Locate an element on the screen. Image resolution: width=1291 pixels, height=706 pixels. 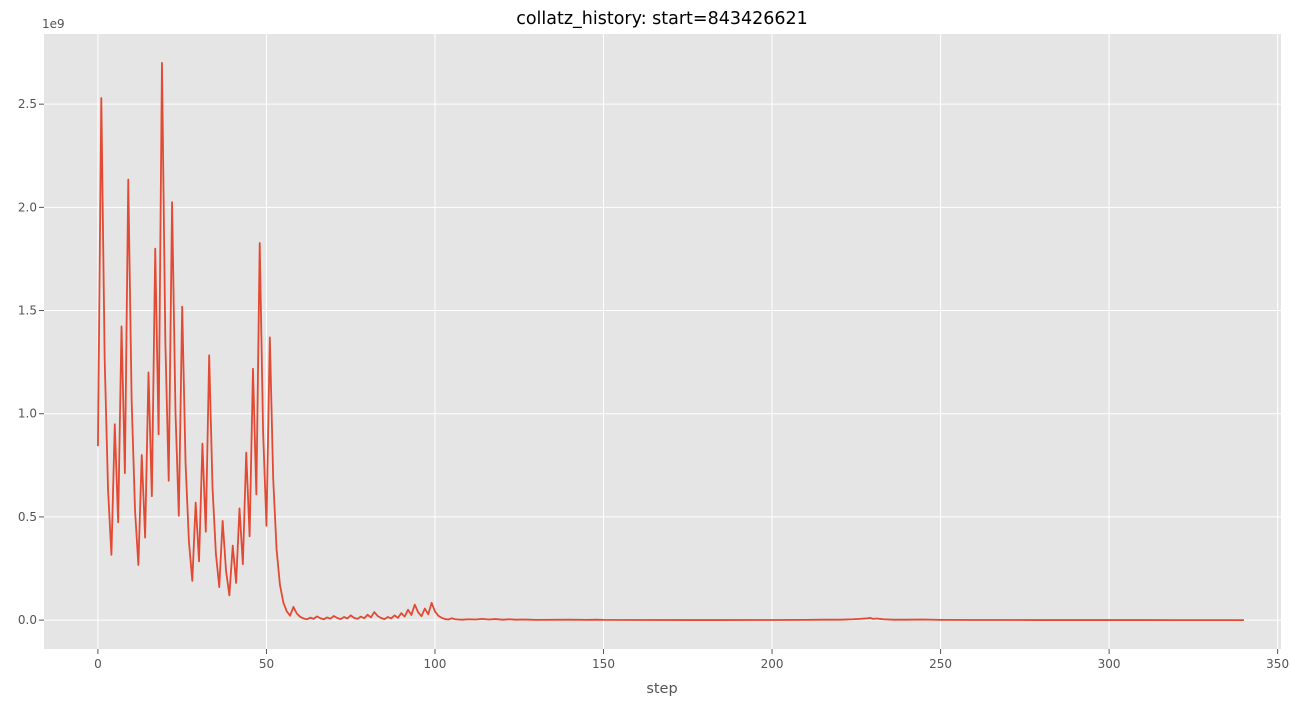
y-tick-label: 1.5 is located at coordinates (27, 311).